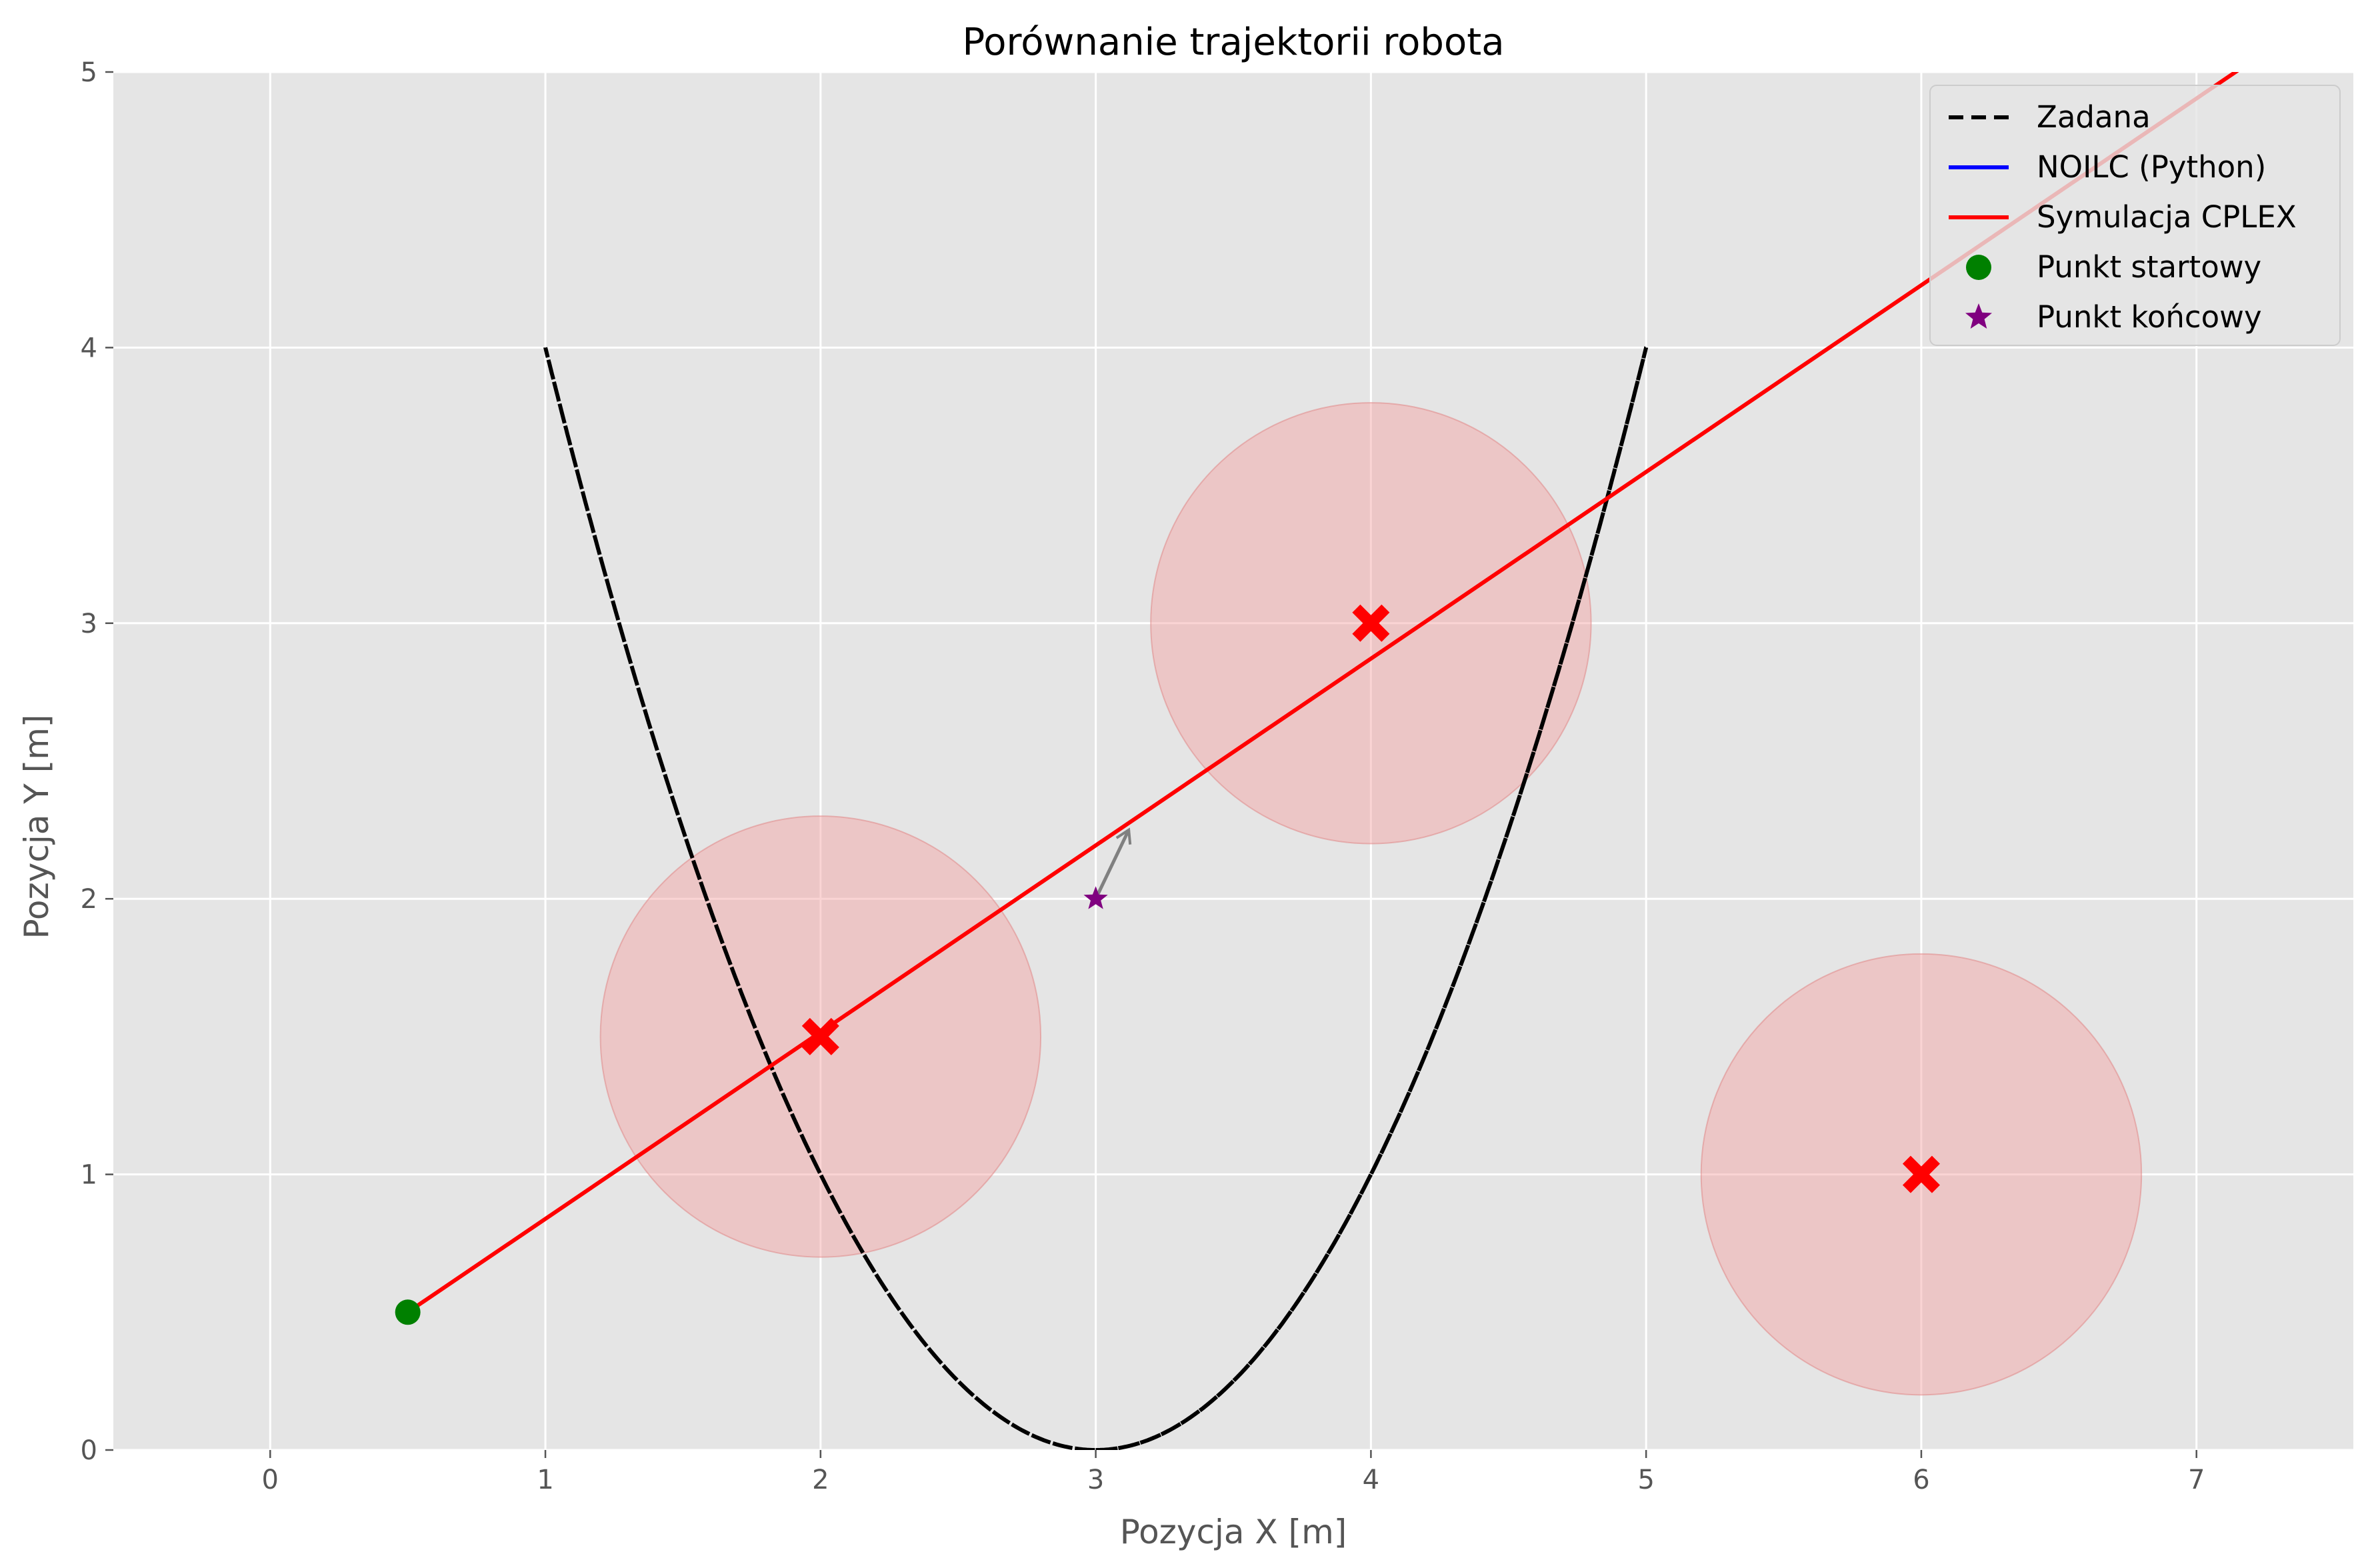 The height and width of the screenshot is (1568, 2368). What do you see at coordinates (545, 1480) in the screenshot?
I see `x-tick-label: 1` at bounding box center [545, 1480].